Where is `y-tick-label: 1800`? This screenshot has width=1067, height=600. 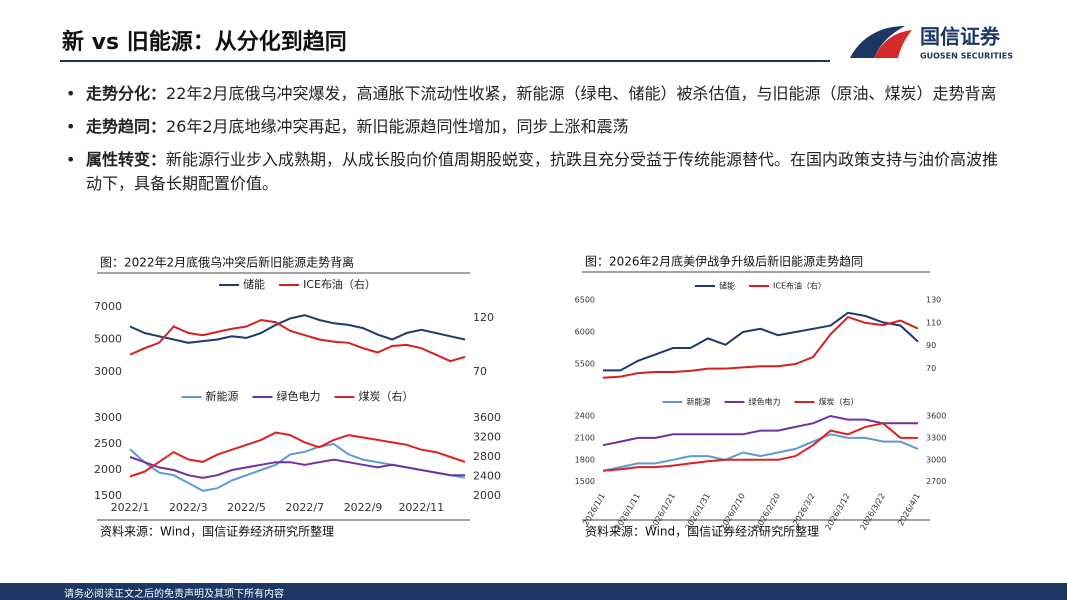 y-tick-label: 1800 is located at coordinates (585, 459).